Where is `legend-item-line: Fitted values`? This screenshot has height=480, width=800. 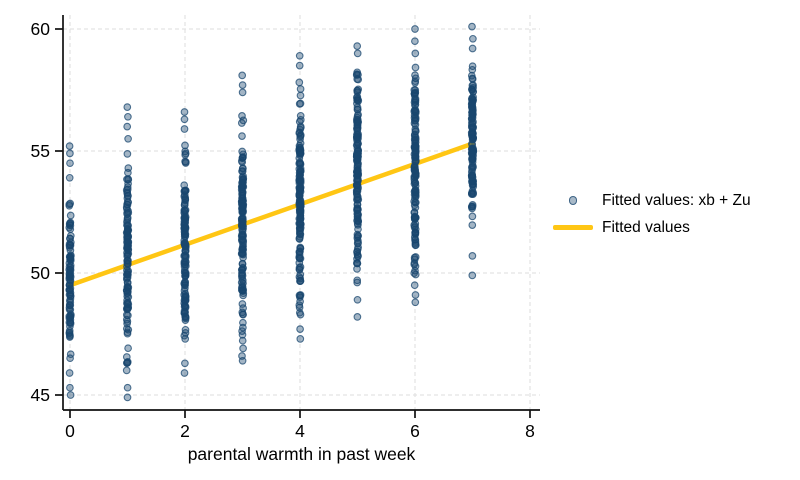 legend-item-line: Fitted values is located at coordinates (652, 227).